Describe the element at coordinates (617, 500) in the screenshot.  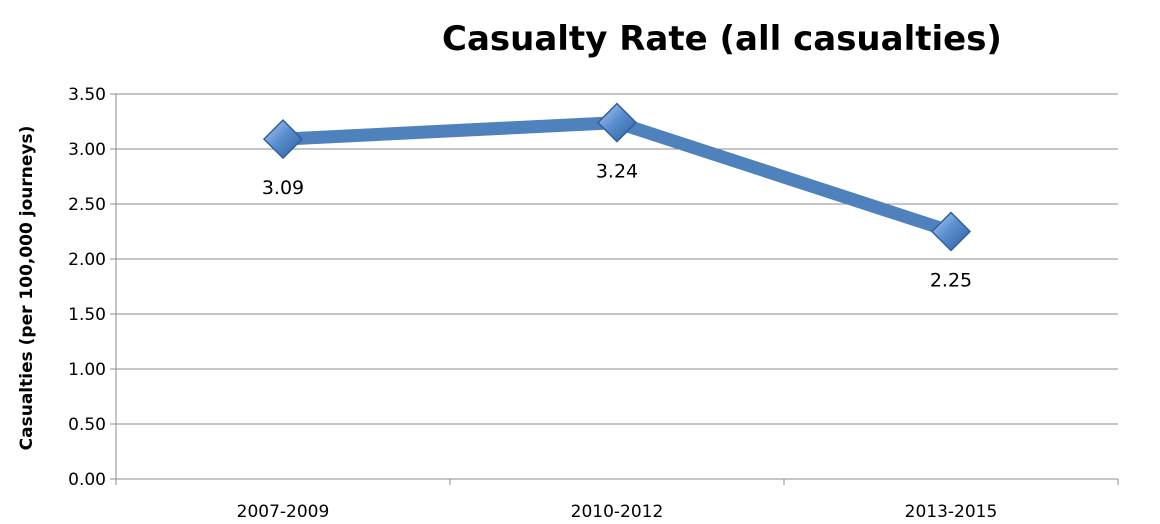
I see `x-axis-ticks: 2007-2009 2010-2012 2013-2015` at that location.